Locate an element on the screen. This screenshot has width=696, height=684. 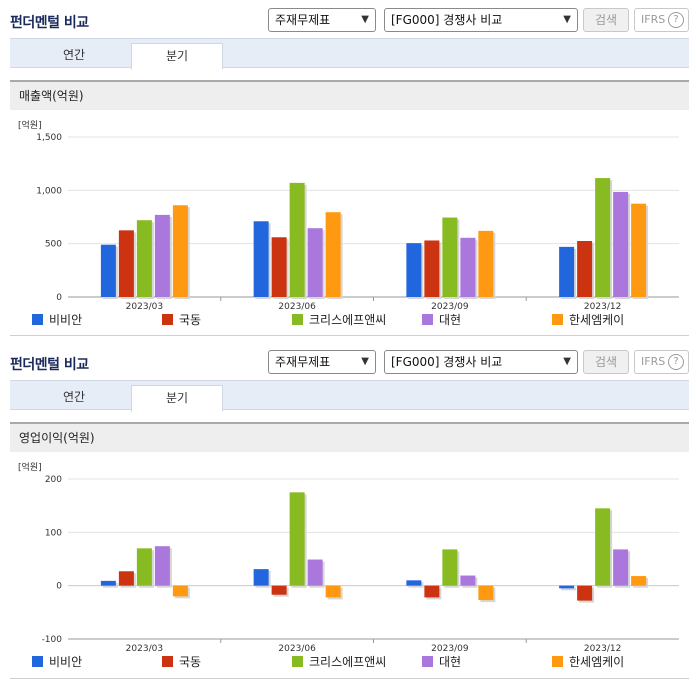
metric-title: 매출액(억원) is located at coordinates (349, 95).